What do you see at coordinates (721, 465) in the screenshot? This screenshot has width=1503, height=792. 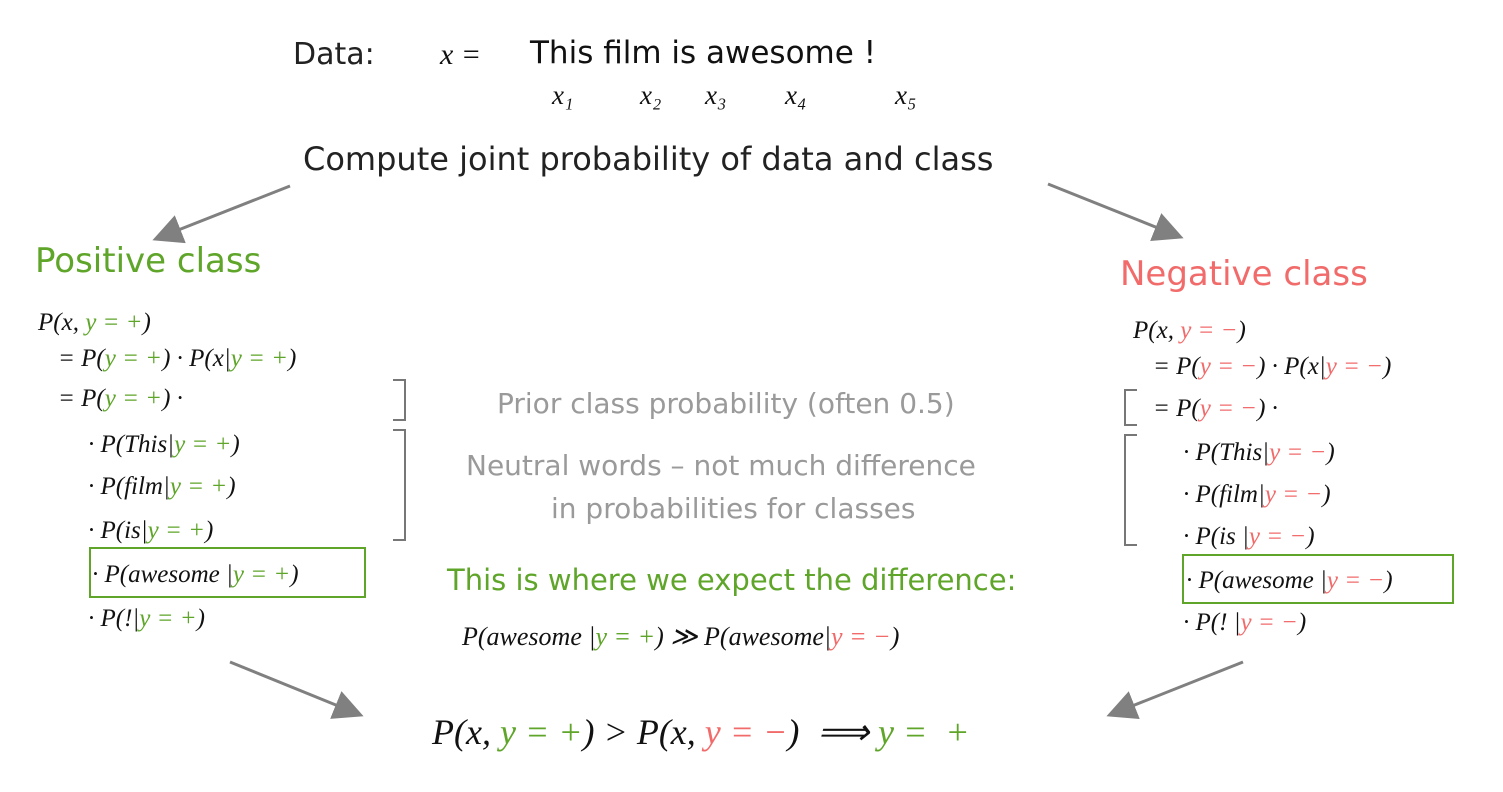 I see `neutral-note: Neutral words – not much difference` at bounding box center [721, 465].